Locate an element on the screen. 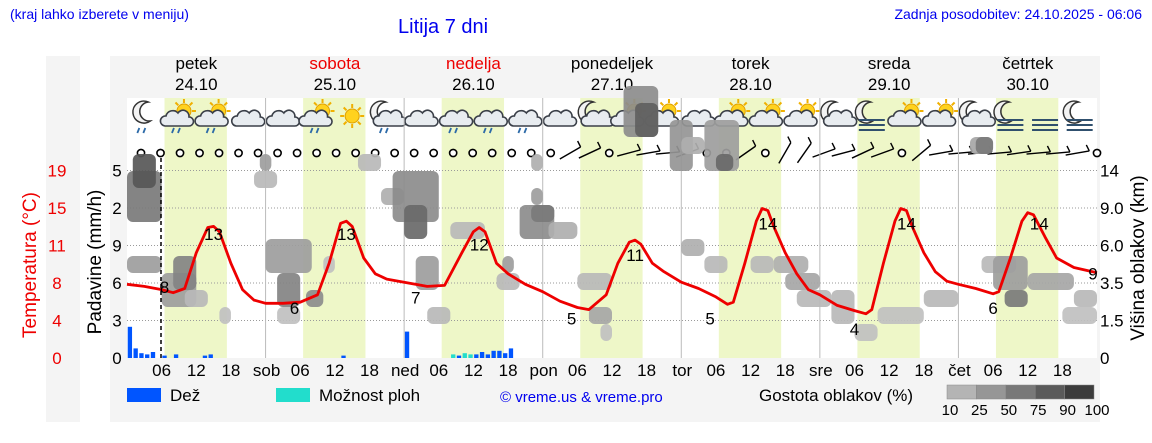  day-name: sreda is located at coordinates (889, 63).